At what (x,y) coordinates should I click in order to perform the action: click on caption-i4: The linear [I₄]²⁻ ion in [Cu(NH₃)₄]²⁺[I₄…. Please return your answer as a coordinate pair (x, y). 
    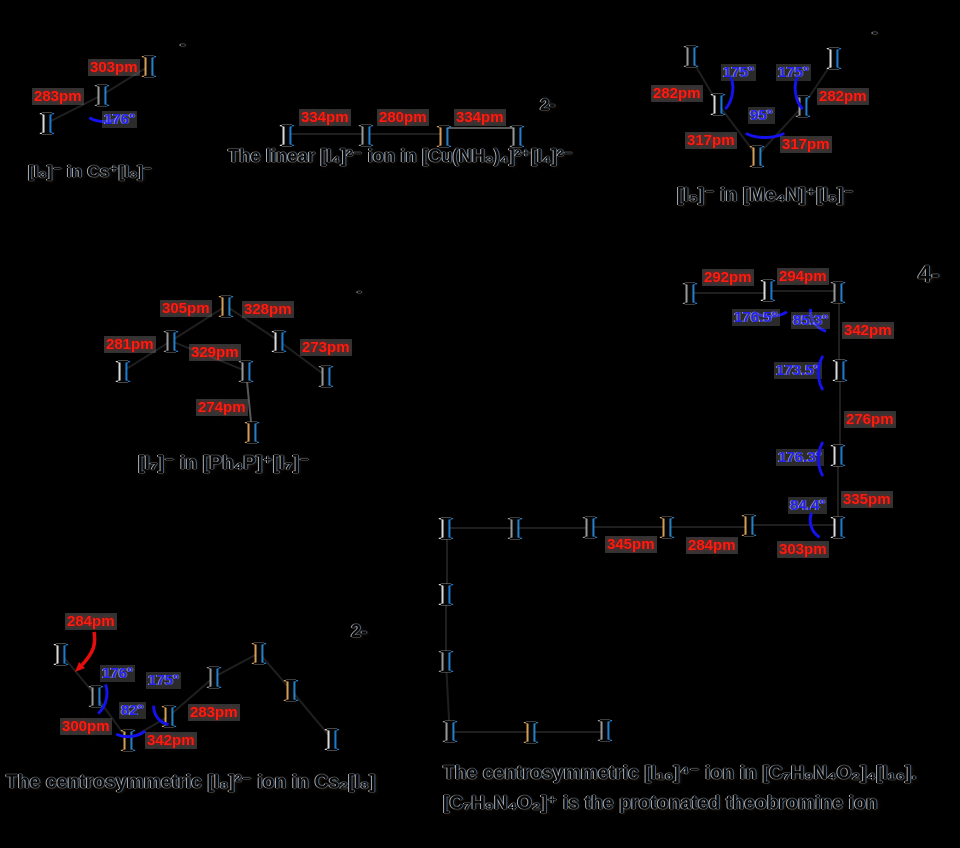
    Looking at the image, I should click on (401, 156).